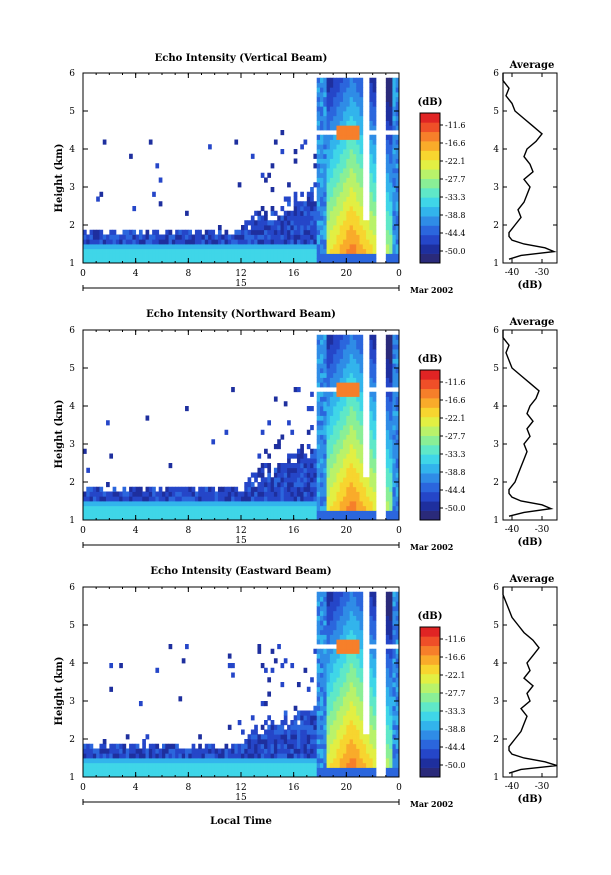 The width and height of the screenshot is (611, 875). What do you see at coordinates (430, 616) in the screenshot?
I see `colorbar-title: (dB)` at bounding box center [430, 616].